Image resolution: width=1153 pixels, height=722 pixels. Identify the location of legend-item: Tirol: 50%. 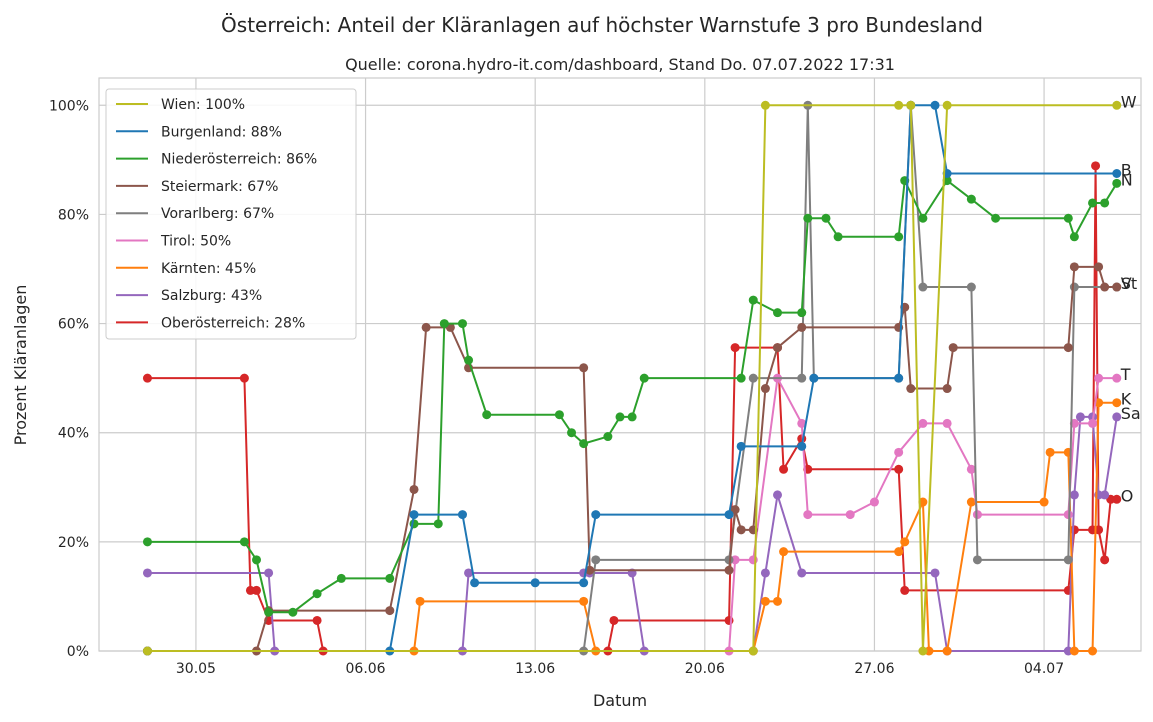
(173, 242).